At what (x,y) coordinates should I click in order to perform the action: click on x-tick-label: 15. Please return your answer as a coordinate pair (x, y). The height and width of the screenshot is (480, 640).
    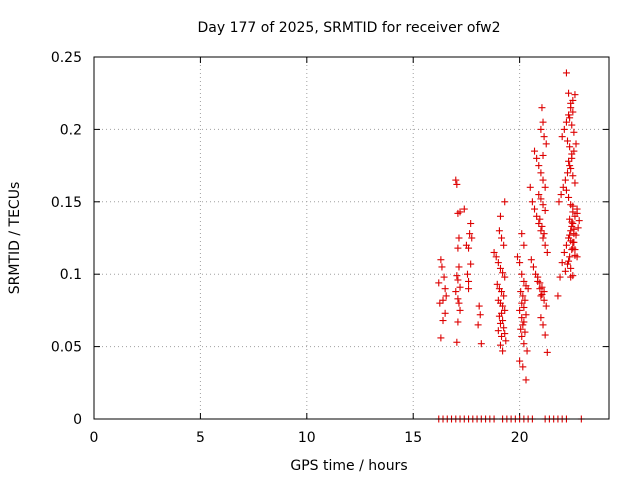
    Looking at the image, I should click on (413, 438).